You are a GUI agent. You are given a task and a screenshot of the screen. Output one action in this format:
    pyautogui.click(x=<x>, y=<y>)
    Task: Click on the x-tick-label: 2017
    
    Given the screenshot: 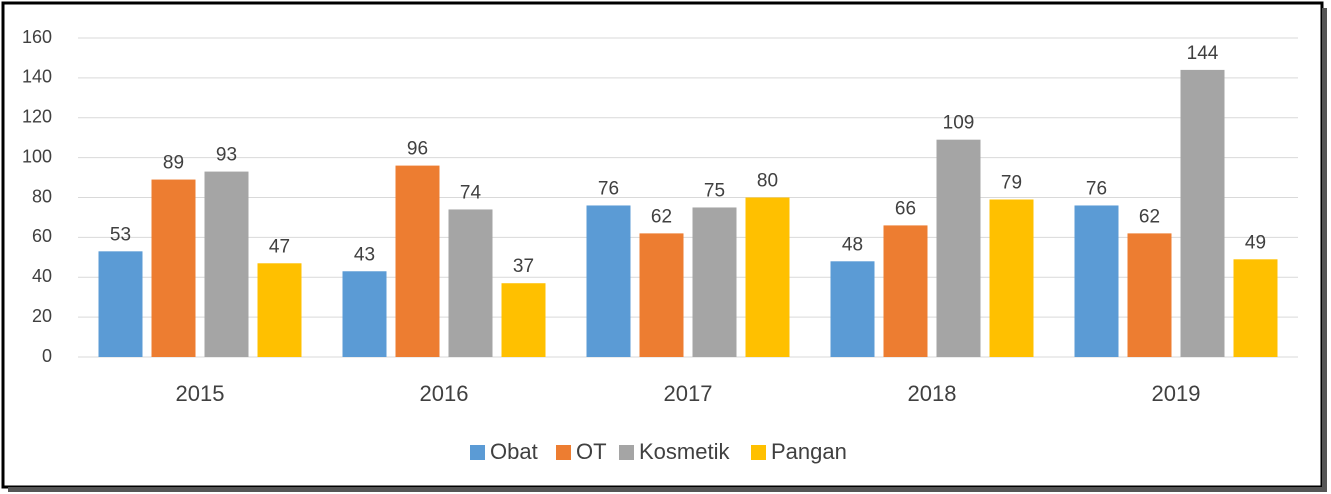 What is the action you would take?
    pyautogui.click(x=688, y=393)
    